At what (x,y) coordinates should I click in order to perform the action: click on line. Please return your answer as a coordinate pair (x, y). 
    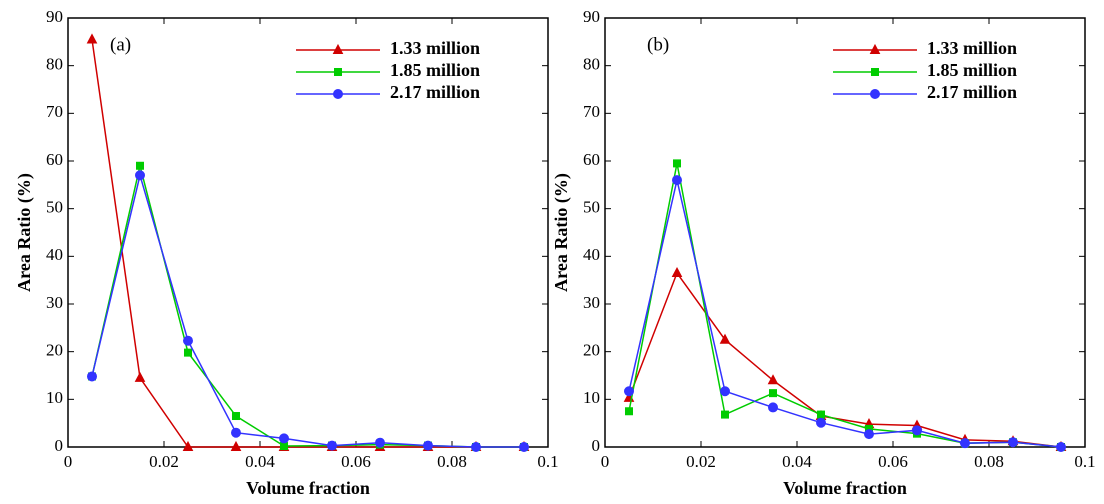
    Looking at the image, I should click on (845, 359).